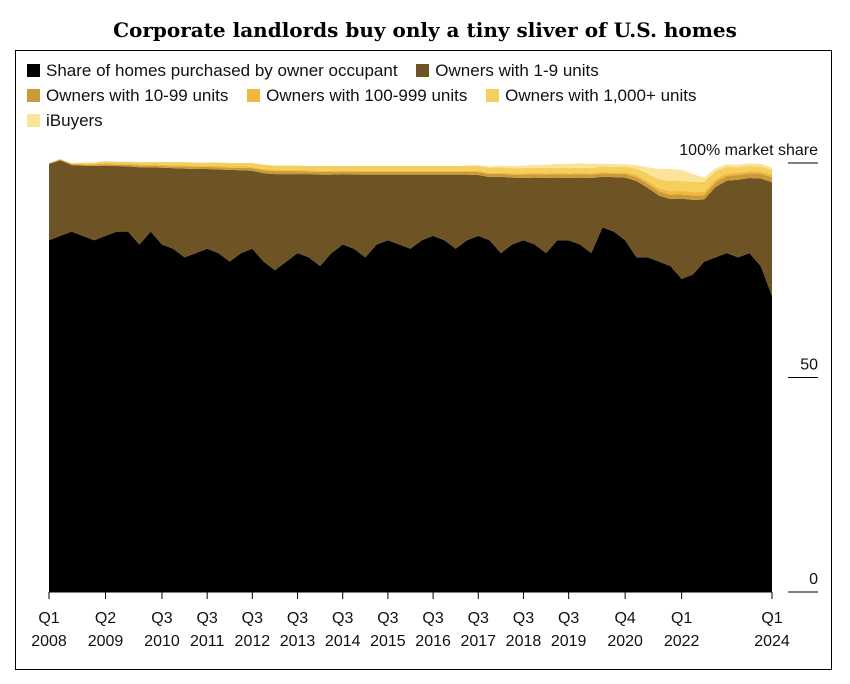  What do you see at coordinates (433, 641) in the screenshot?
I see `x-tick-label-bottom-8: 2016` at bounding box center [433, 641].